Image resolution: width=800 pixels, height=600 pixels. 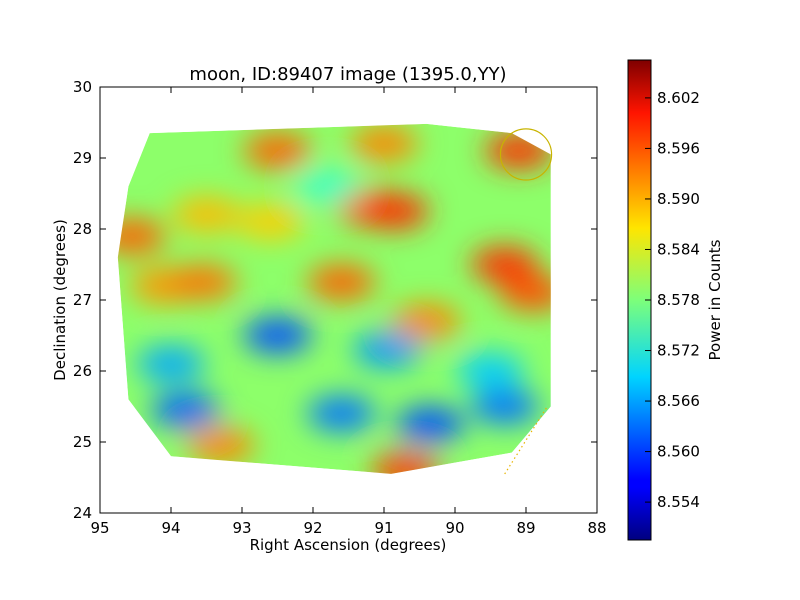 What do you see at coordinates (526, 154) in the screenshot?
I see `moon-marker-circle` at bounding box center [526, 154].